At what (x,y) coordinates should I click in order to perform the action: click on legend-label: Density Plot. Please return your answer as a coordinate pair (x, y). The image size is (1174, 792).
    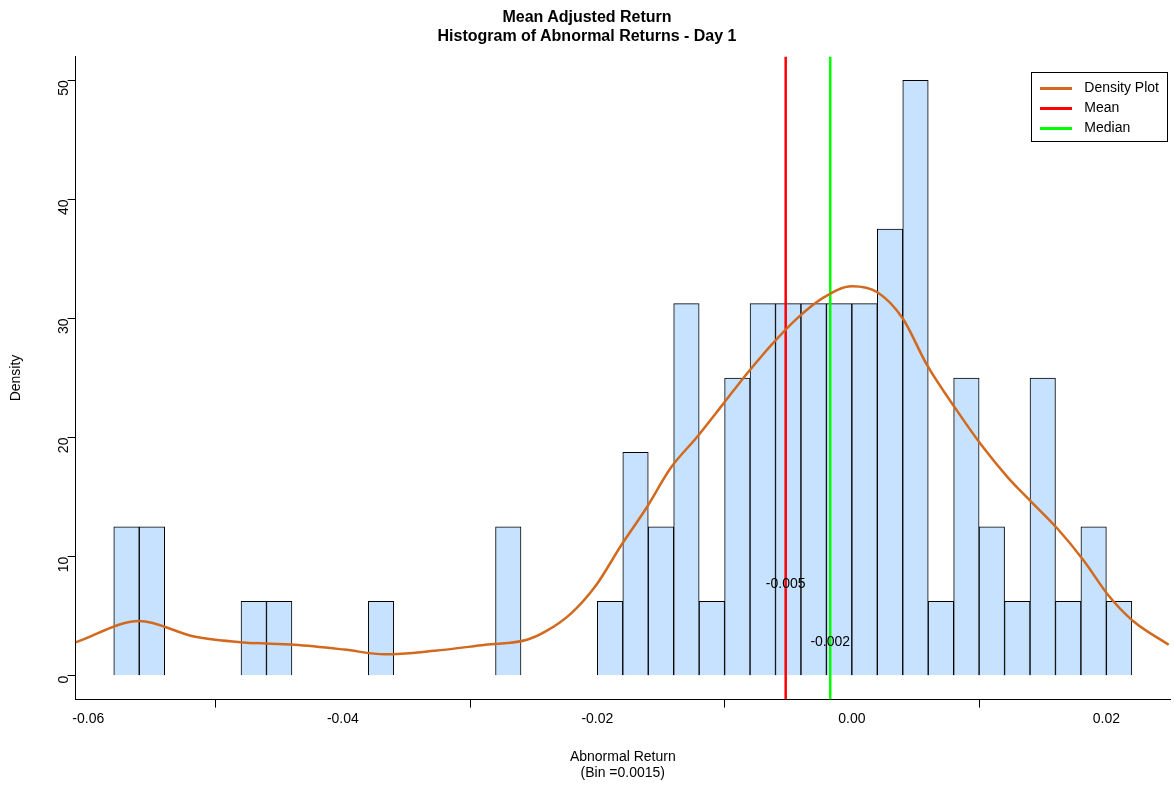
    Looking at the image, I should click on (1121, 87).